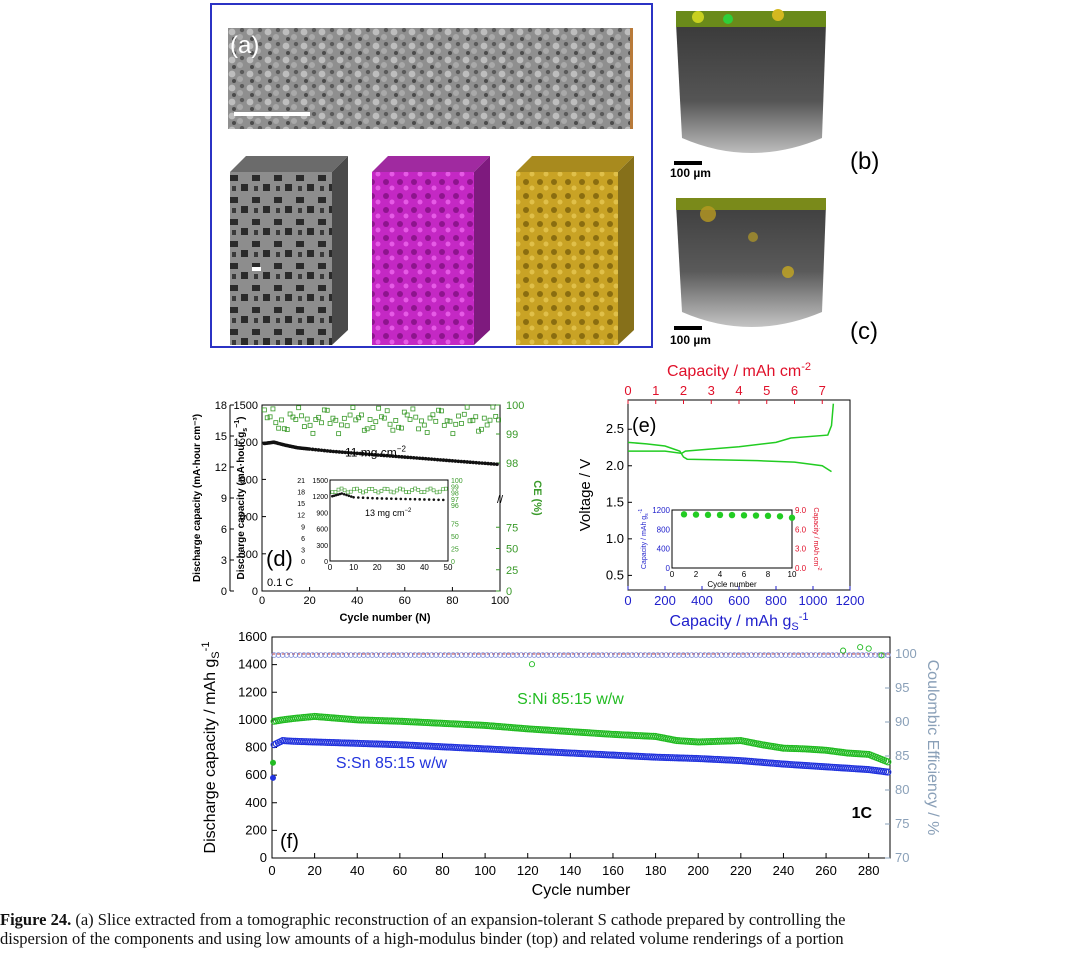 Image resolution: width=1090 pixels, height=966 pixels. Describe the element at coordinates (794, 390) in the screenshot. I see `top-tick-label-e: 6` at that location.